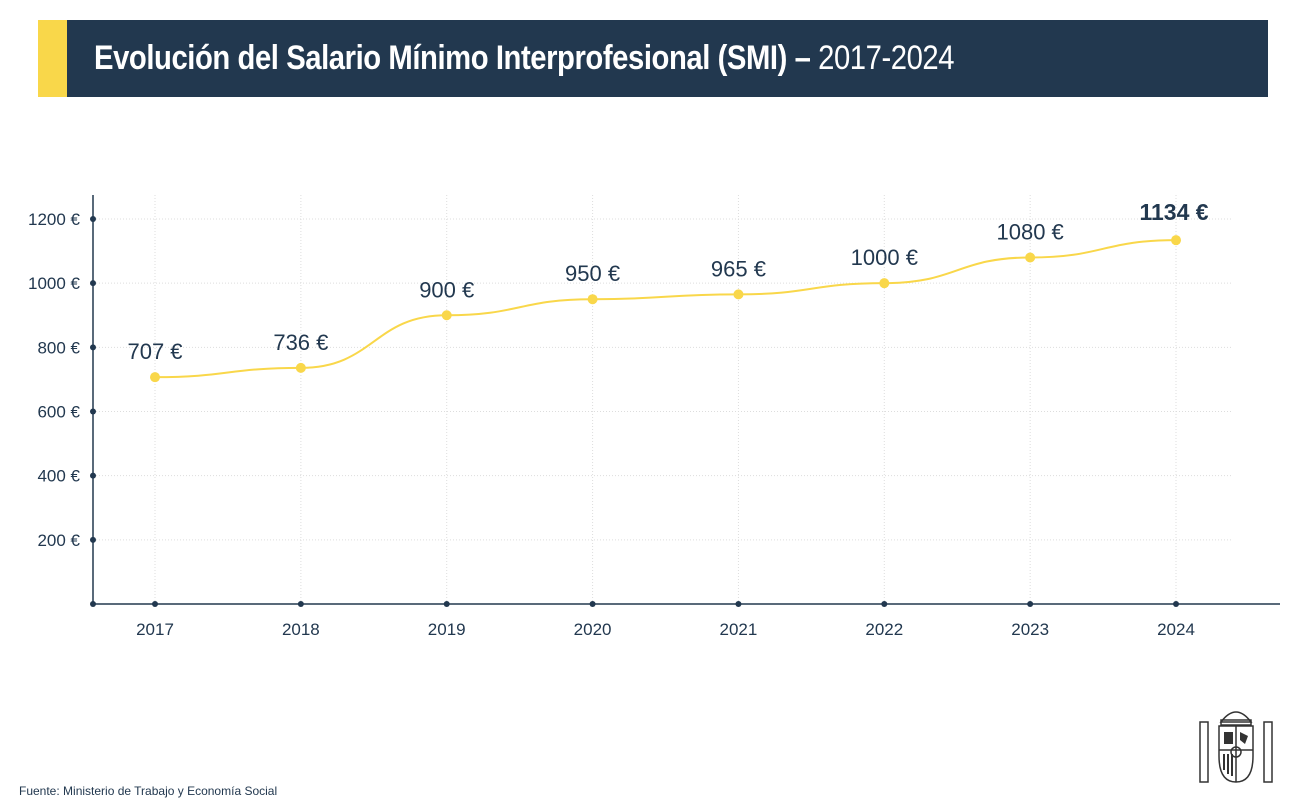 The image size is (1297, 807). What do you see at coordinates (301, 629) in the screenshot?
I see `x-tick-label: 2018` at bounding box center [301, 629].